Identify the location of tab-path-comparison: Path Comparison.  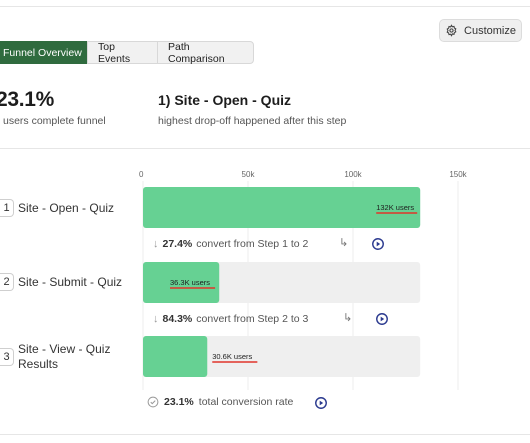
(205, 53).